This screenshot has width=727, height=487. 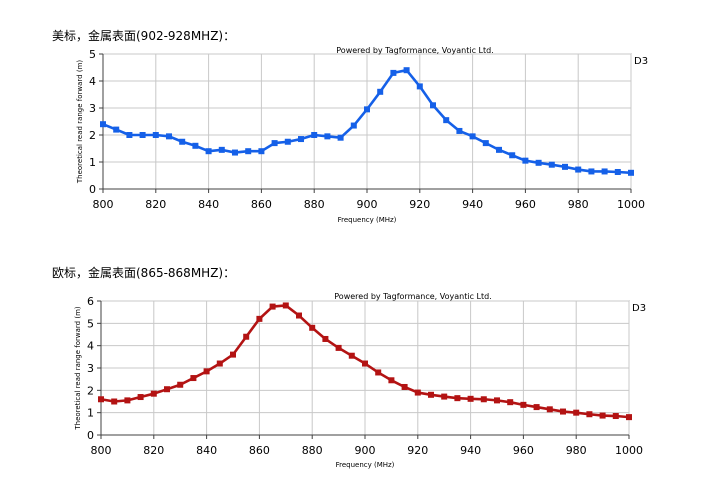 What do you see at coordinates (578, 204) in the screenshot?
I see `x-tick-label: 980` at bounding box center [578, 204].